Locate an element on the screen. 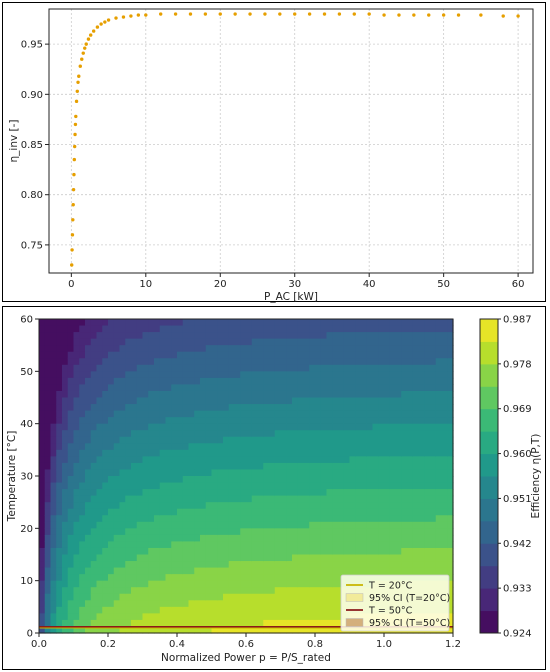 This screenshot has width=550, height=672. x-axis-label: P_AC [kW] is located at coordinates (291, 297).